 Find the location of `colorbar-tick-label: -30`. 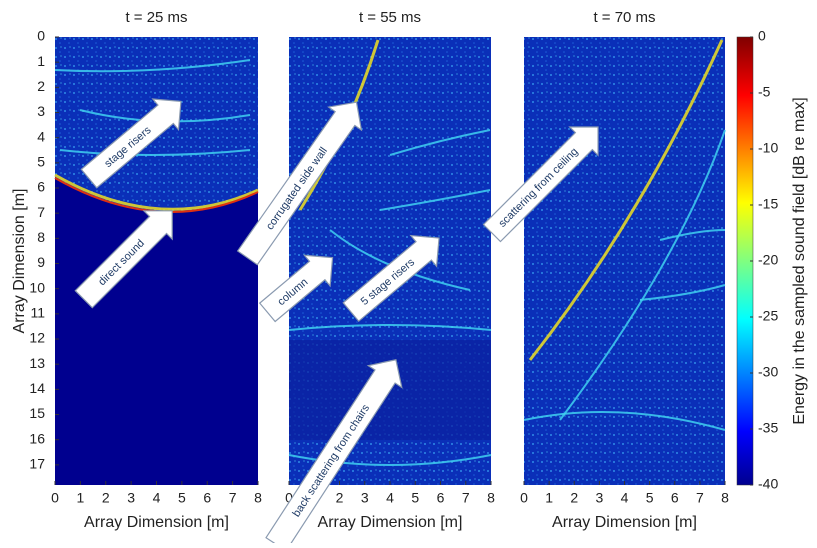

colorbar-tick-label: -30 is located at coordinates (768, 372).